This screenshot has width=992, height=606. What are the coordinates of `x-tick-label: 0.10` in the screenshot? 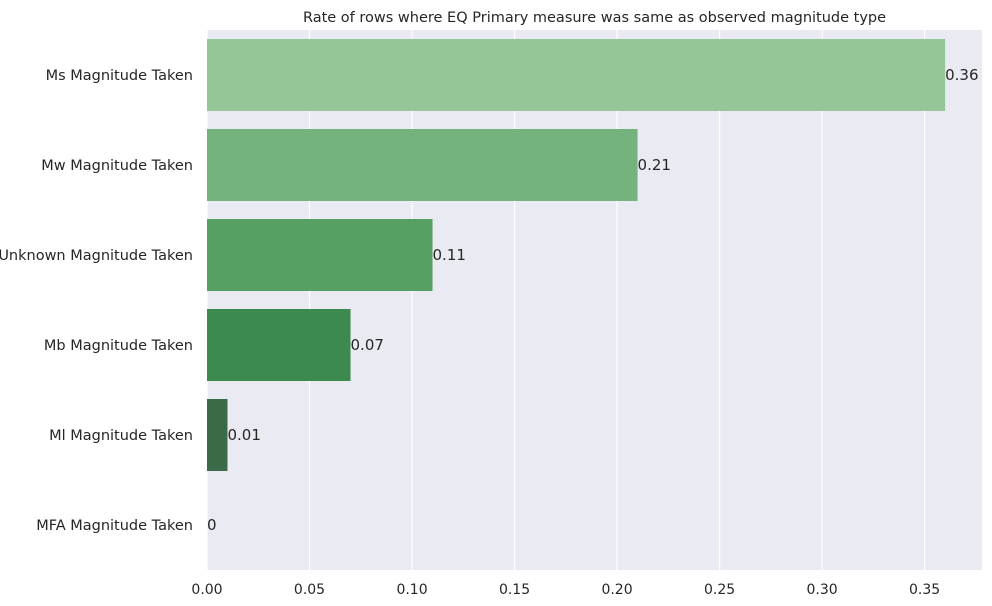 It's located at (411, 590).